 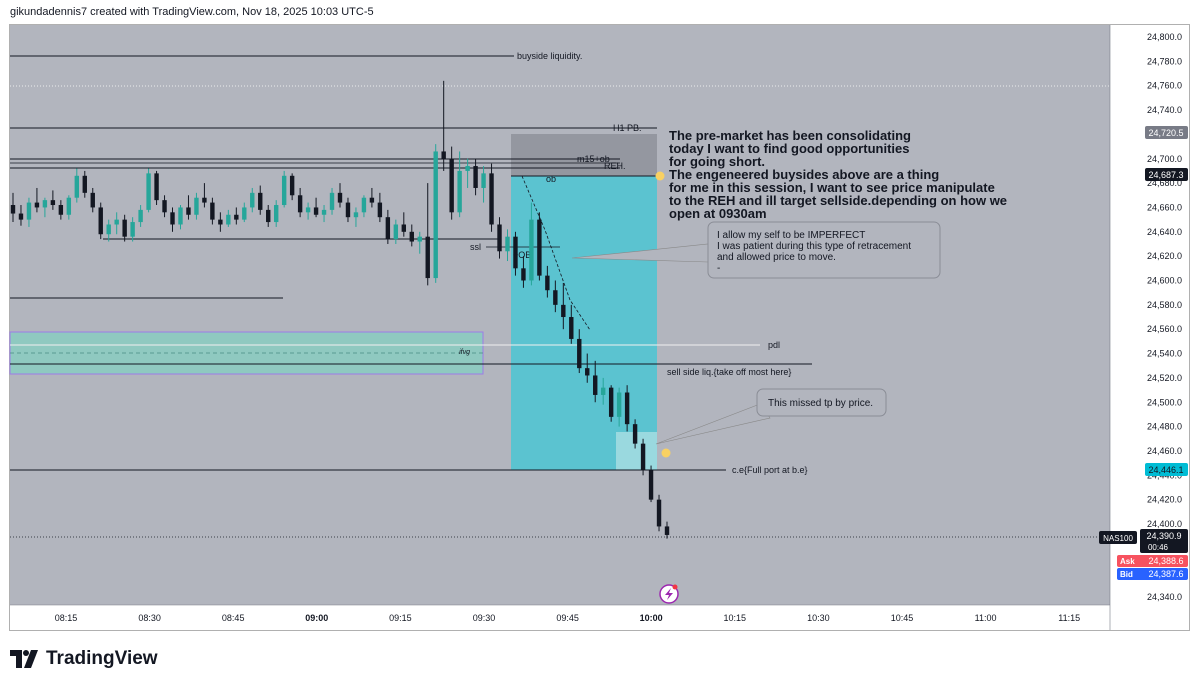 What do you see at coordinates (615, 166) in the screenshot?
I see `reh-label: REH.` at bounding box center [615, 166].